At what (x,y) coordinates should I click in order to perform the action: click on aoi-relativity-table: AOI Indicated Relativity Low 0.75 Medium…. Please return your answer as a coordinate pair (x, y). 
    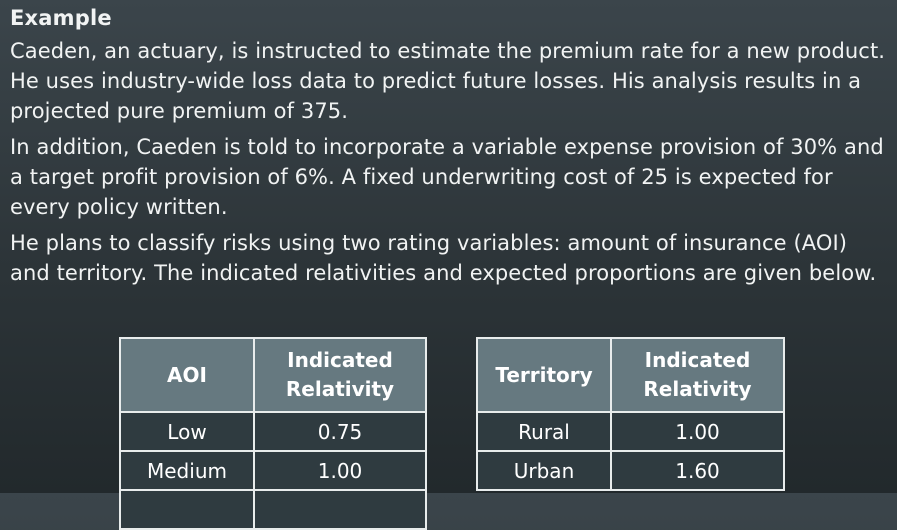
    Looking at the image, I should click on (273, 433).